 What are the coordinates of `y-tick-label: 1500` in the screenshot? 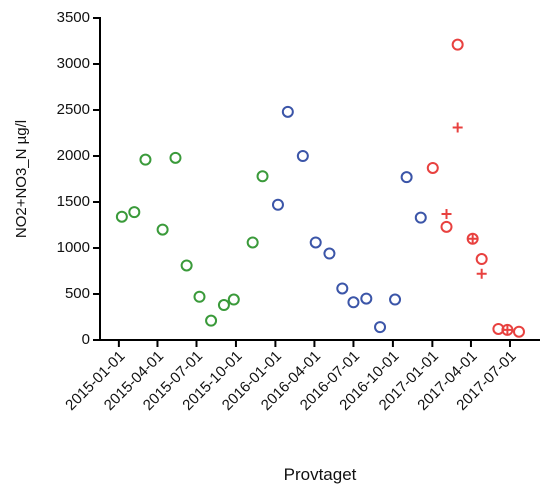 It's located at (73, 201).